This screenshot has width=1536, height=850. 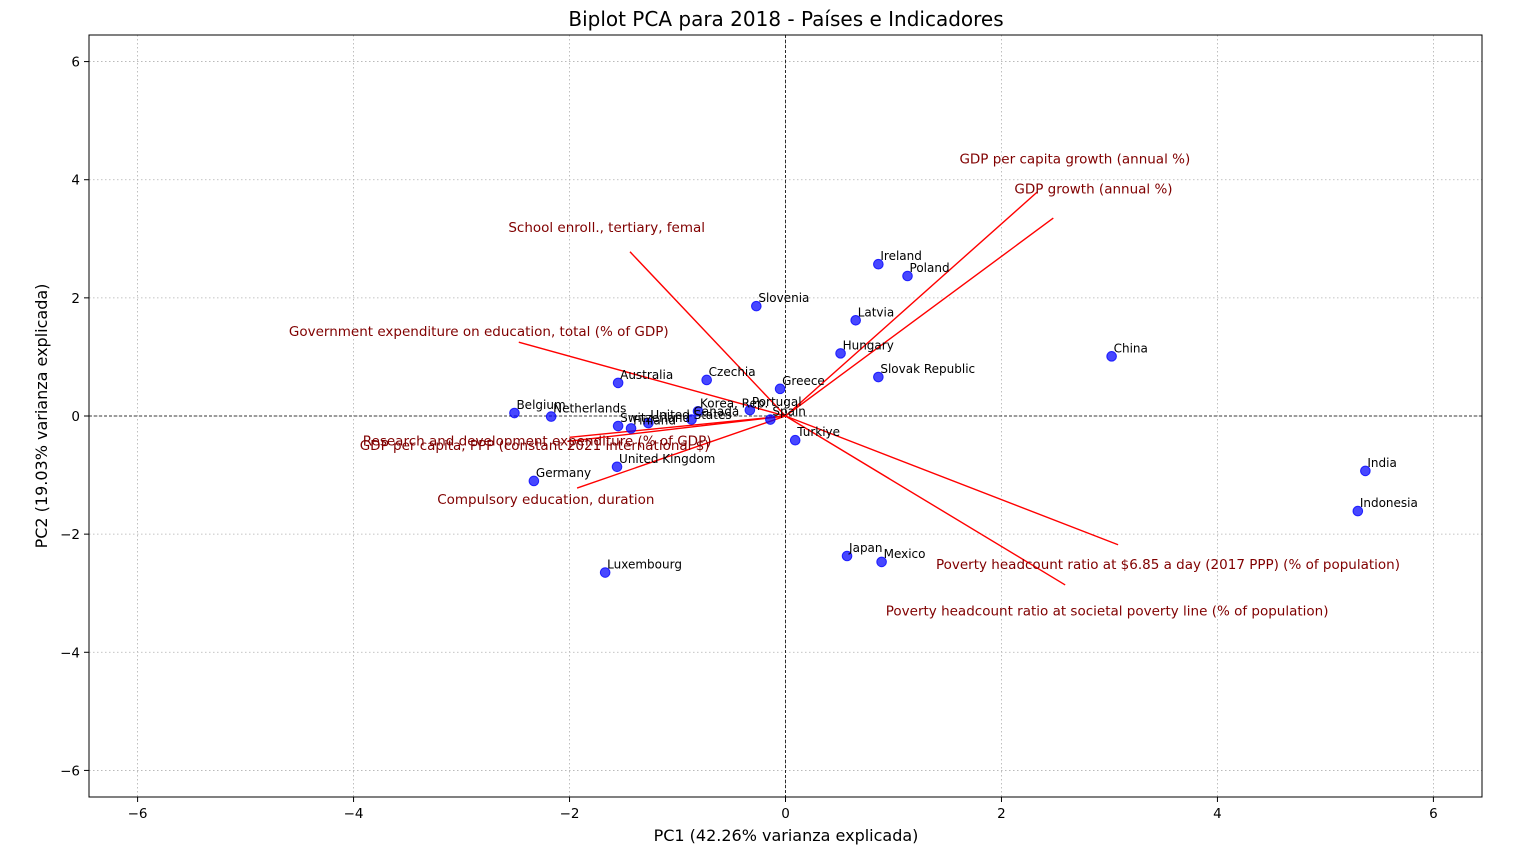 What do you see at coordinates (563, 473) in the screenshot?
I see `country-label: Germany` at bounding box center [563, 473].